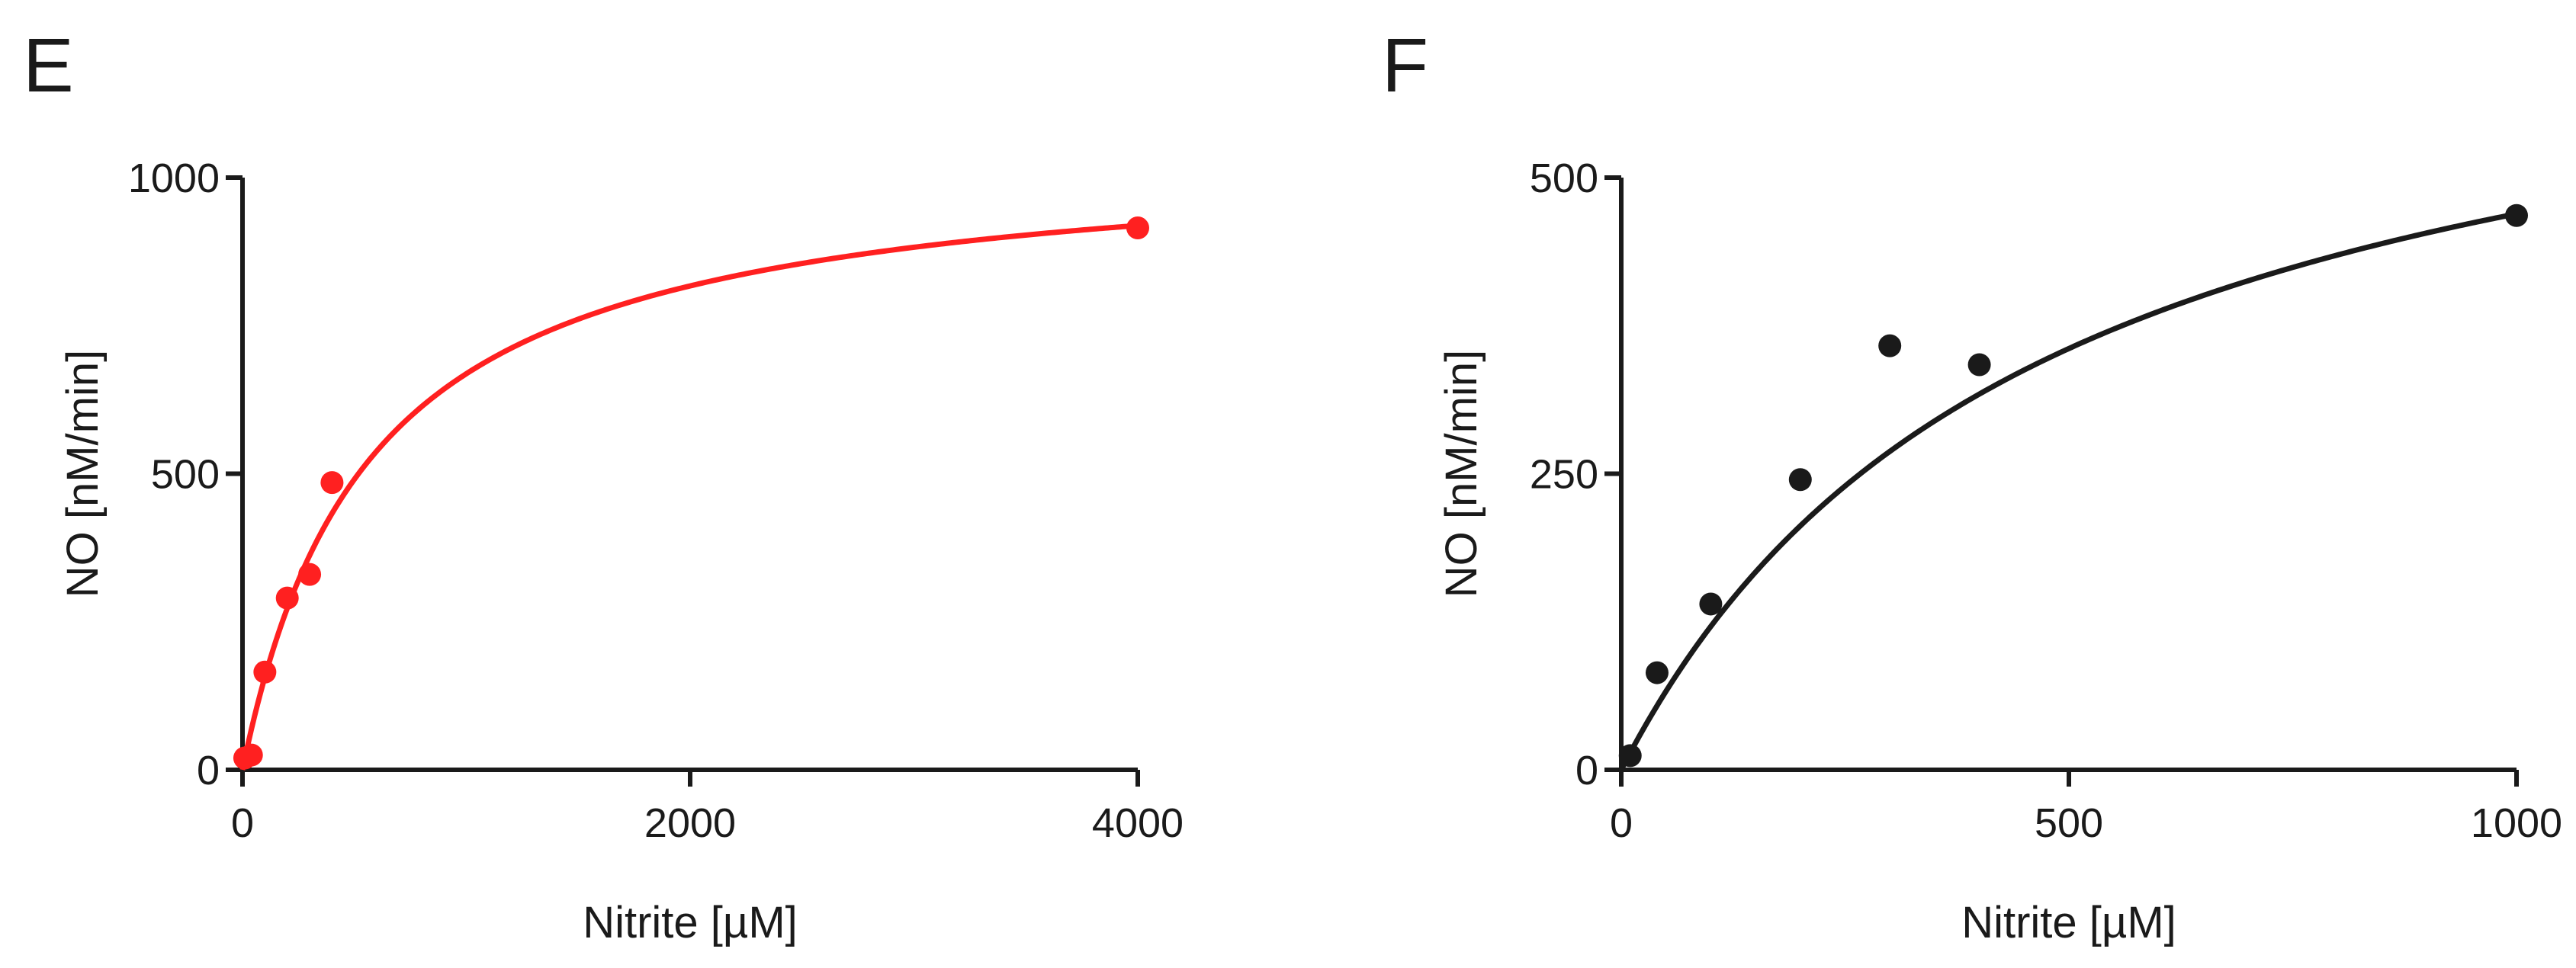  Describe the element at coordinates (2069, 823) in the screenshot. I see `x-tick-label: 500` at that location.